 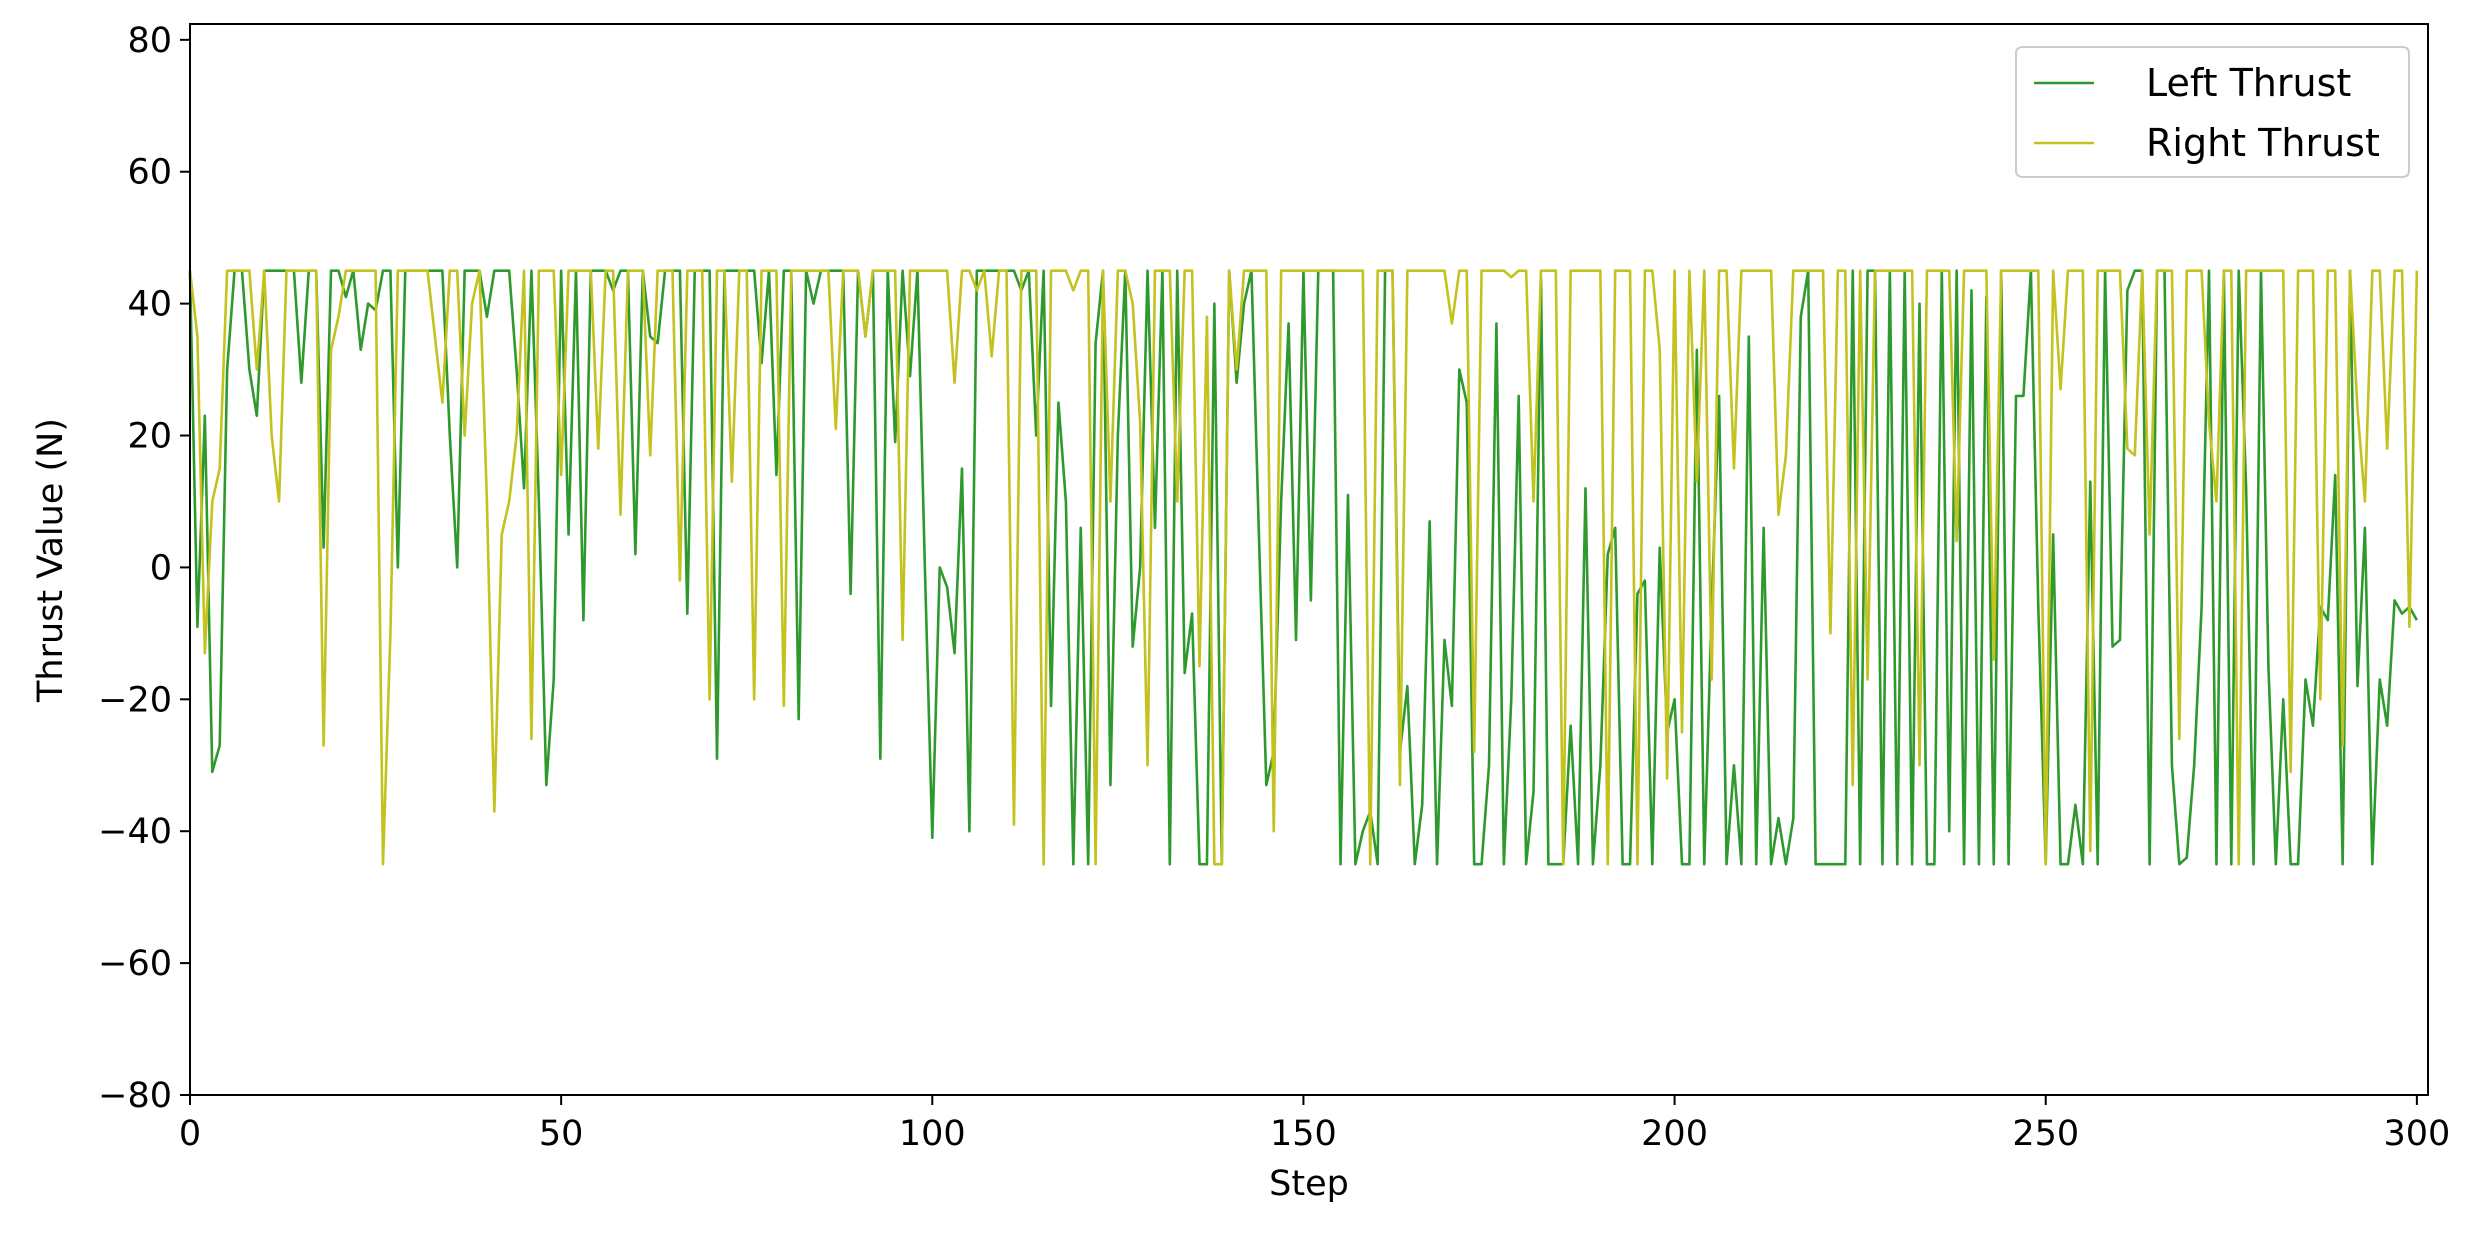 I want to click on legend-label: Left Thrust, so click(x=2248, y=83).